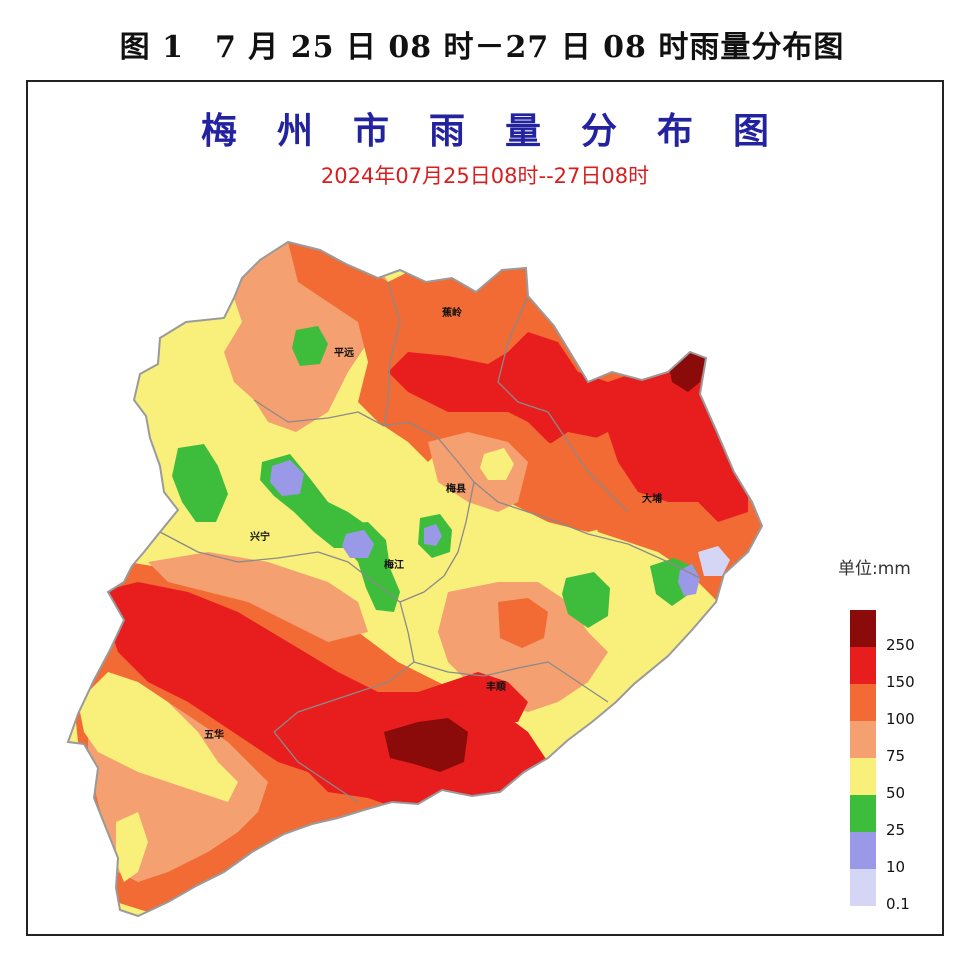  I want to click on place-label-dabu: 大埔, so click(652, 498).